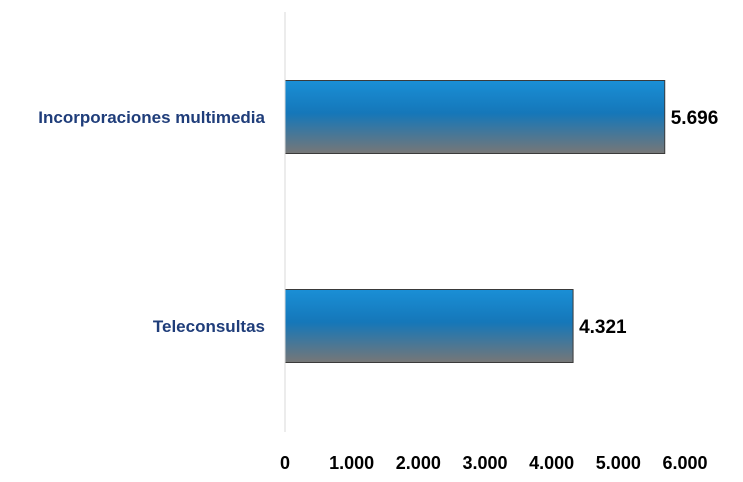 Image resolution: width=743 pixels, height=482 pixels. I want to click on value-labels: 5.696 4.321, so click(648, 223).